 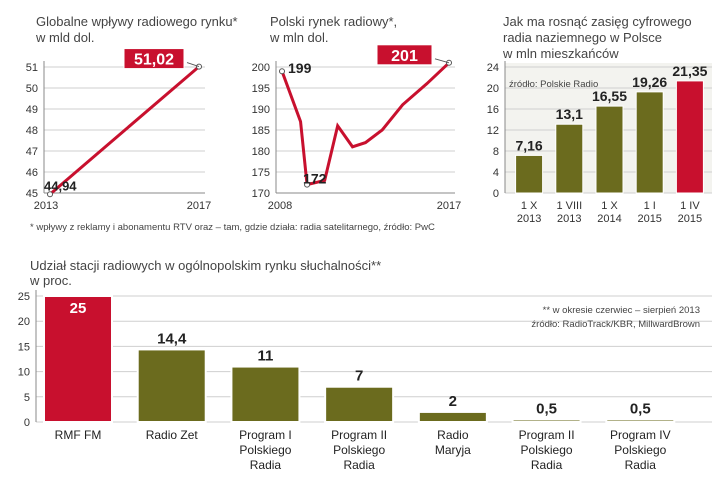 I want to click on chart4-value-label: 2, so click(x=453, y=401).